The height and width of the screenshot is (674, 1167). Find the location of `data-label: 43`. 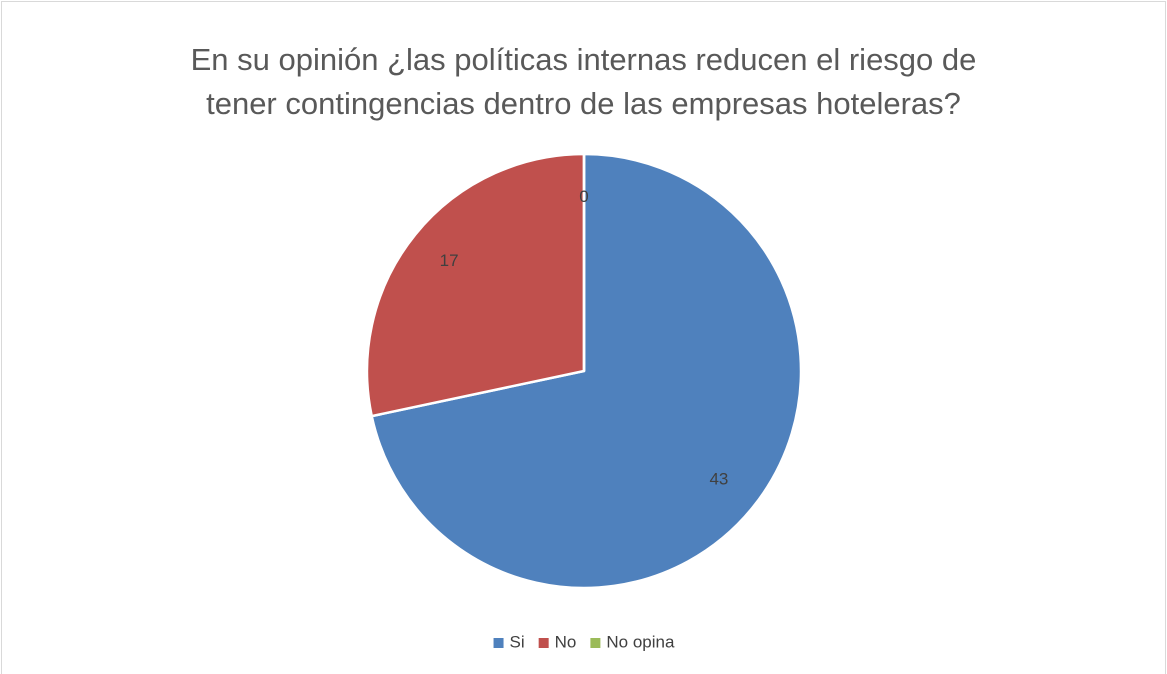

data-label: 43 is located at coordinates (718, 479).